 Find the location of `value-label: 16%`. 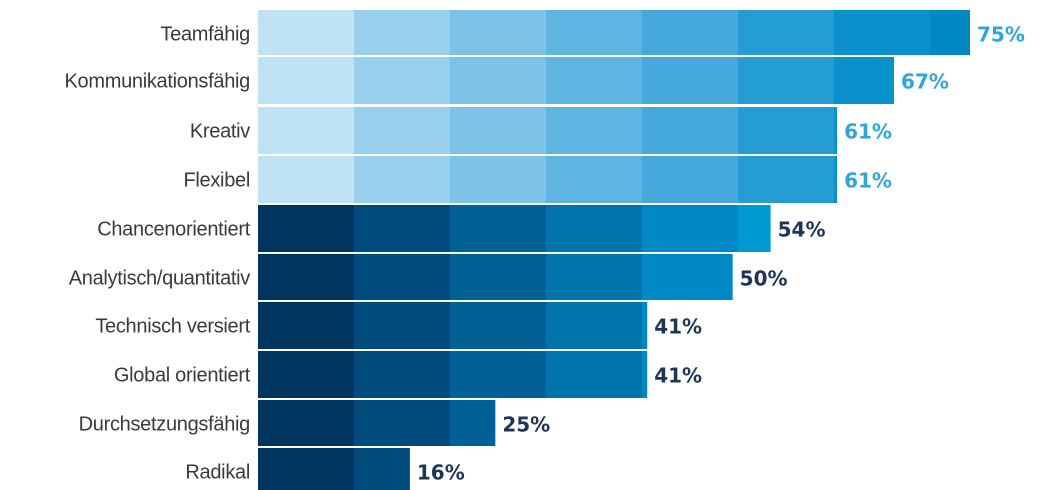

value-label: 16% is located at coordinates (441, 473).